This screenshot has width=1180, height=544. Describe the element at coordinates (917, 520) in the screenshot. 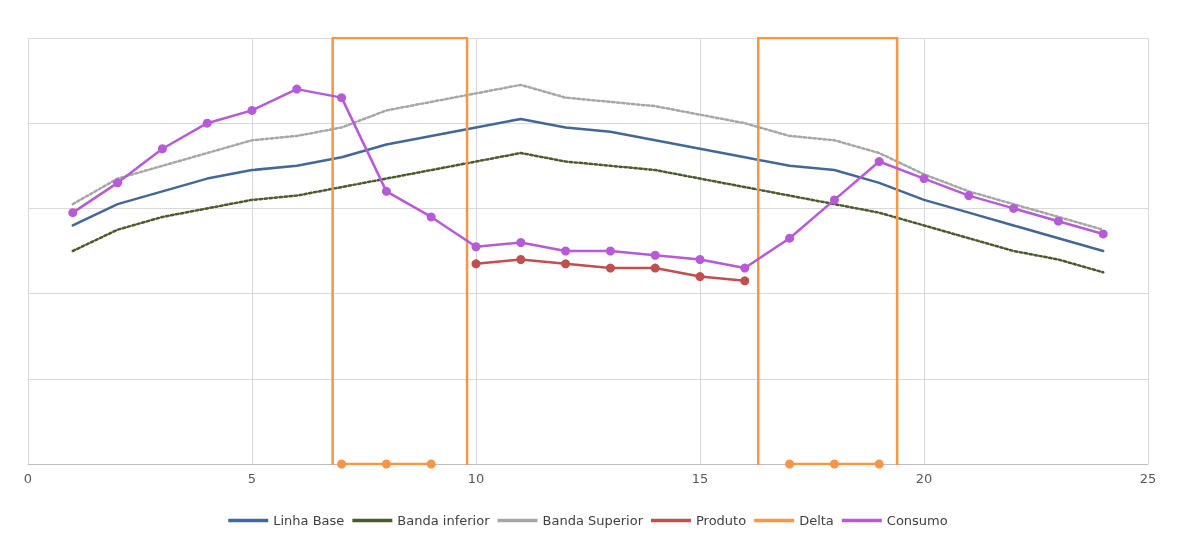

I see `legend-label: Consumo` at that location.